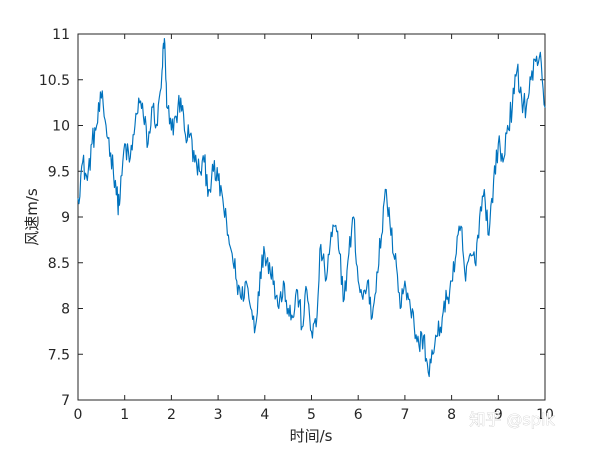 The width and height of the screenshot is (600, 454). Describe the element at coordinates (498, 415) in the screenshot. I see `x-tick-label: 9` at that location.